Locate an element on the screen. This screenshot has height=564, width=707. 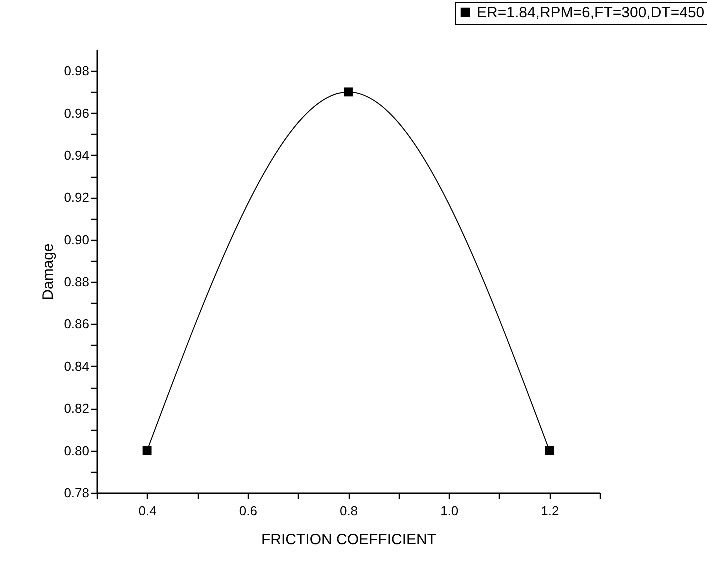
y-tick-label: 0.80 is located at coordinates (77, 450).